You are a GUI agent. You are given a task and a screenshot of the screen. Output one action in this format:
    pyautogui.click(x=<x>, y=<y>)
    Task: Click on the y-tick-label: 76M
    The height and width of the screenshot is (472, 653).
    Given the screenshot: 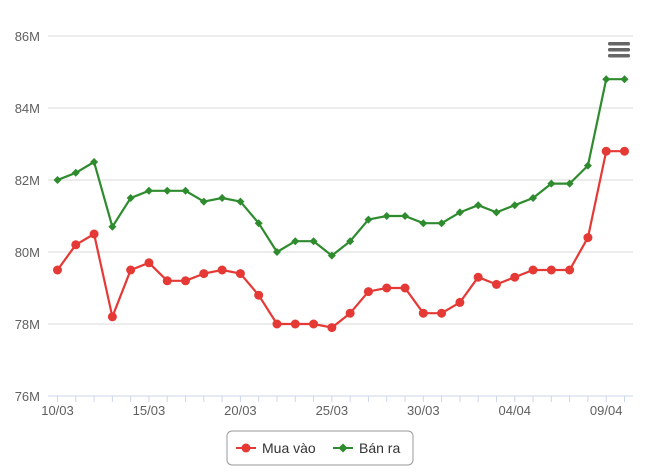 What is the action you would take?
    pyautogui.click(x=27, y=396)
    